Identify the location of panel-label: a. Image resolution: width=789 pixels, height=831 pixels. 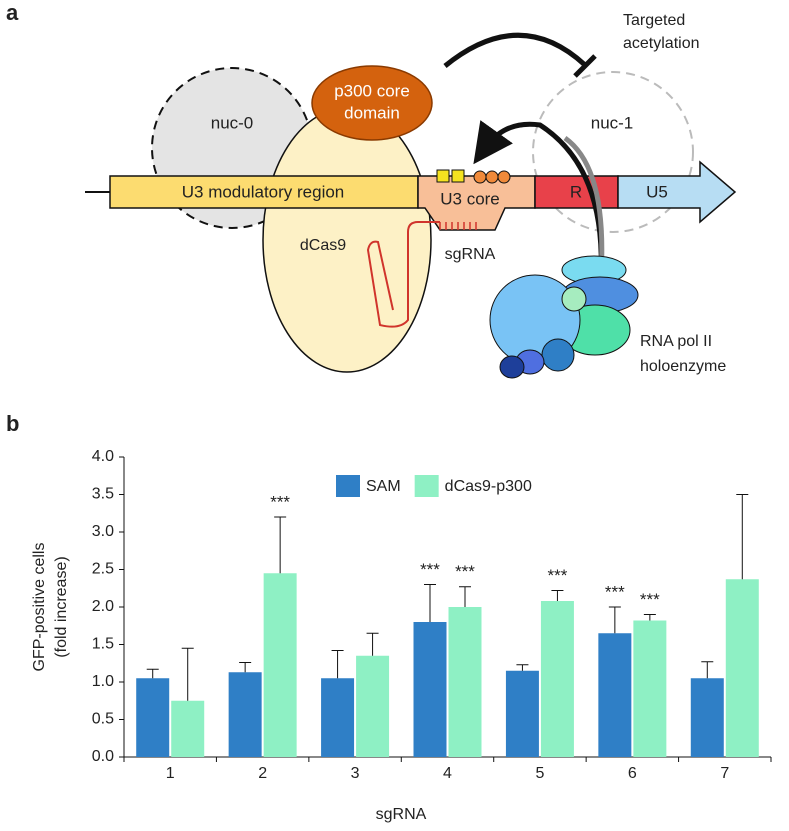
(12, 12).